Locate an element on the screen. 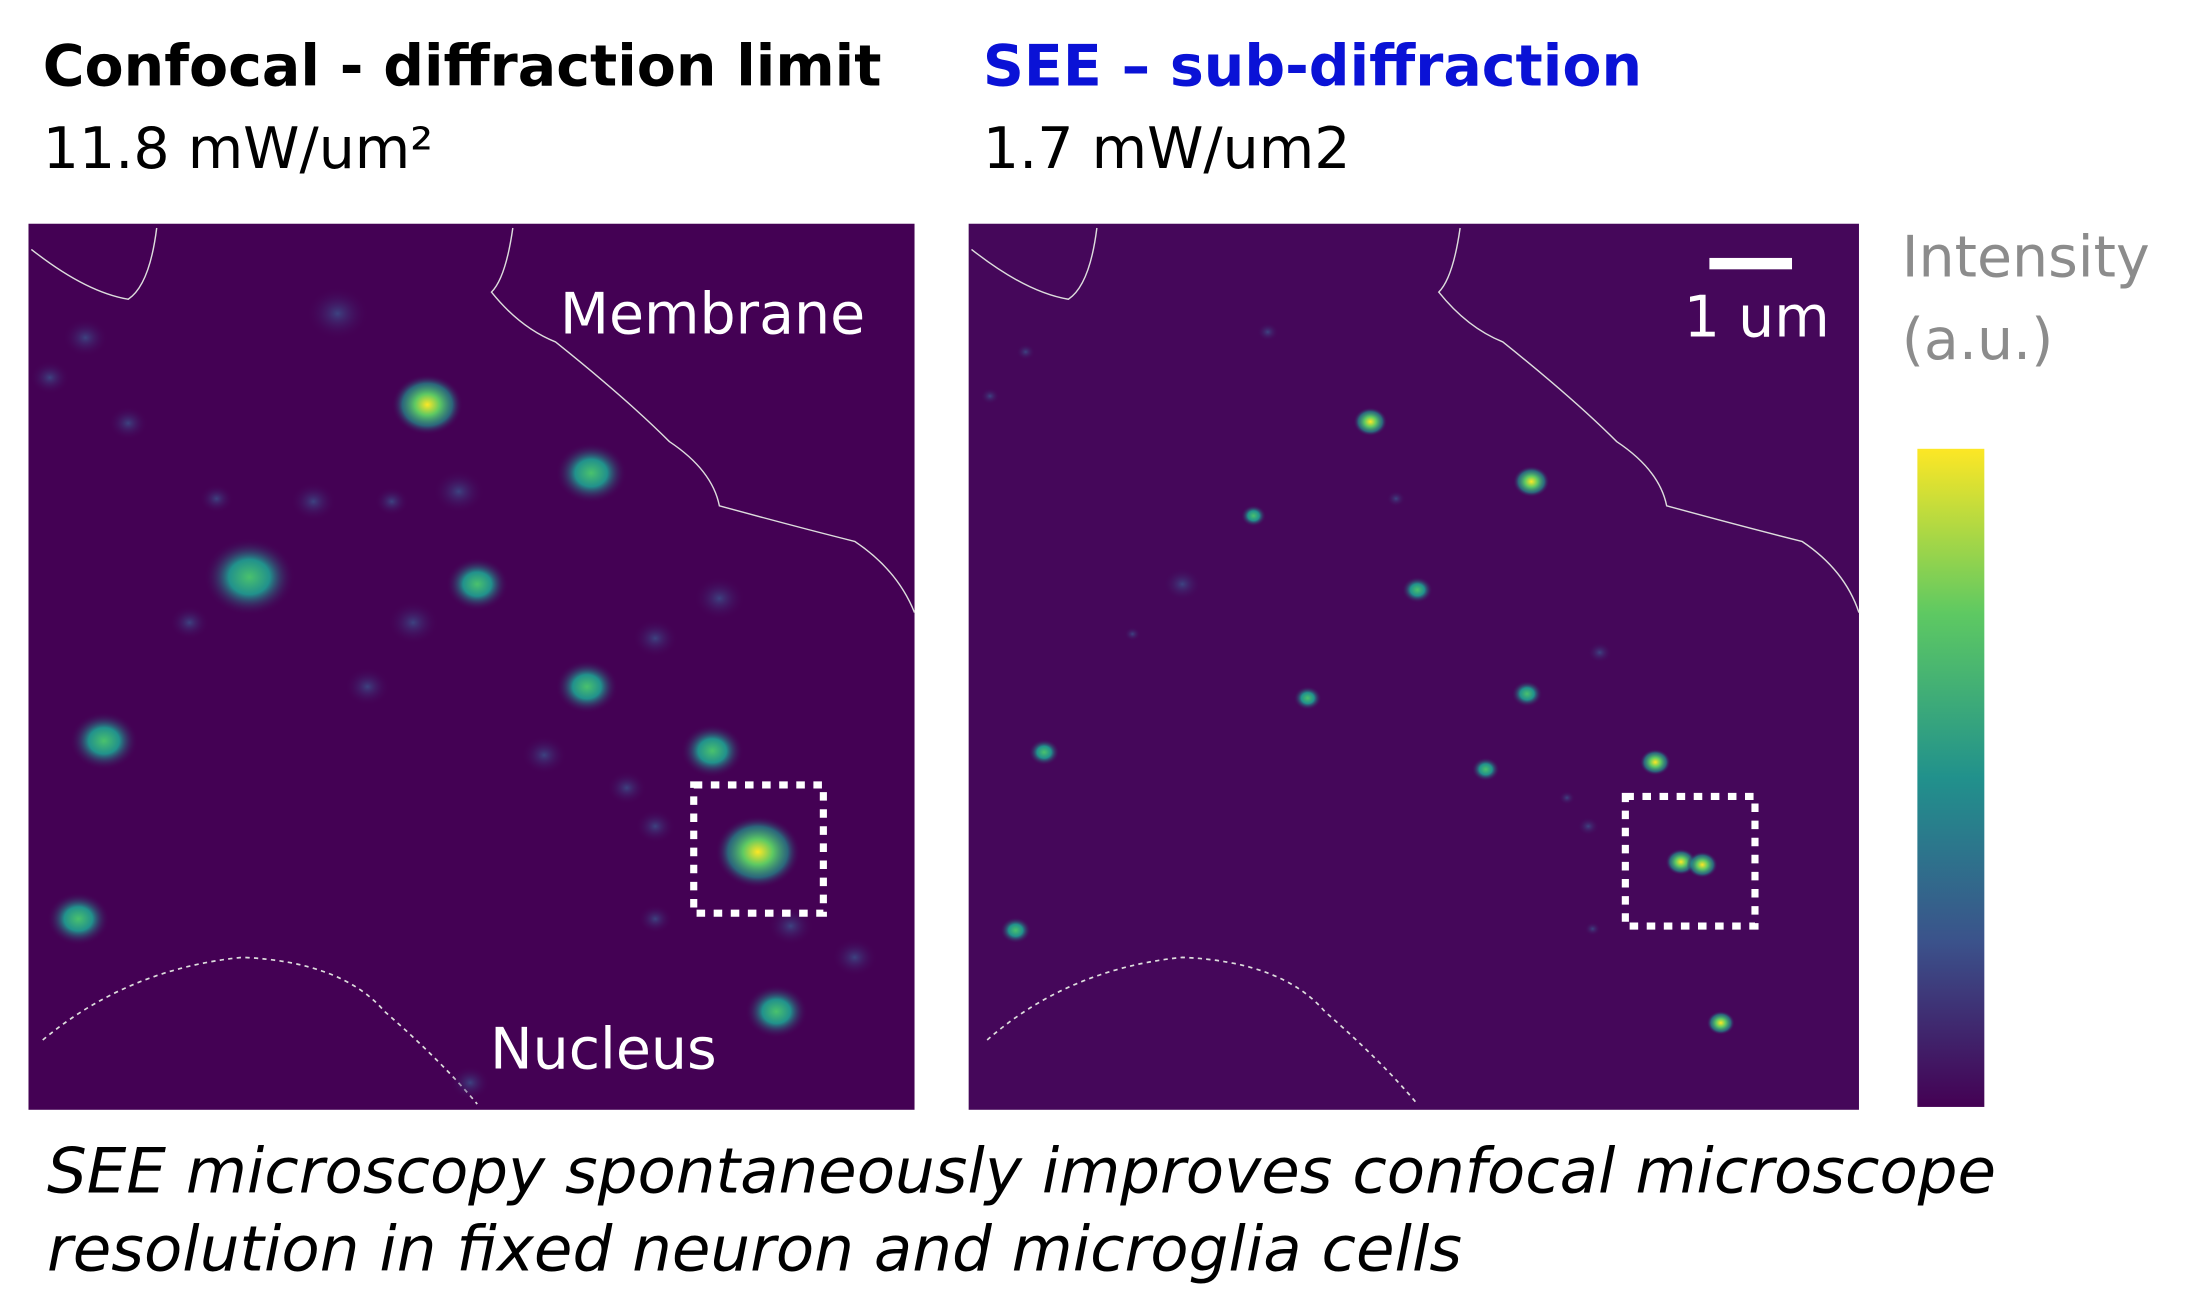 The height and width of the screenshot is (1315, 2198). scale-bar-label: 1 um is located at coordinates (1757, 317).